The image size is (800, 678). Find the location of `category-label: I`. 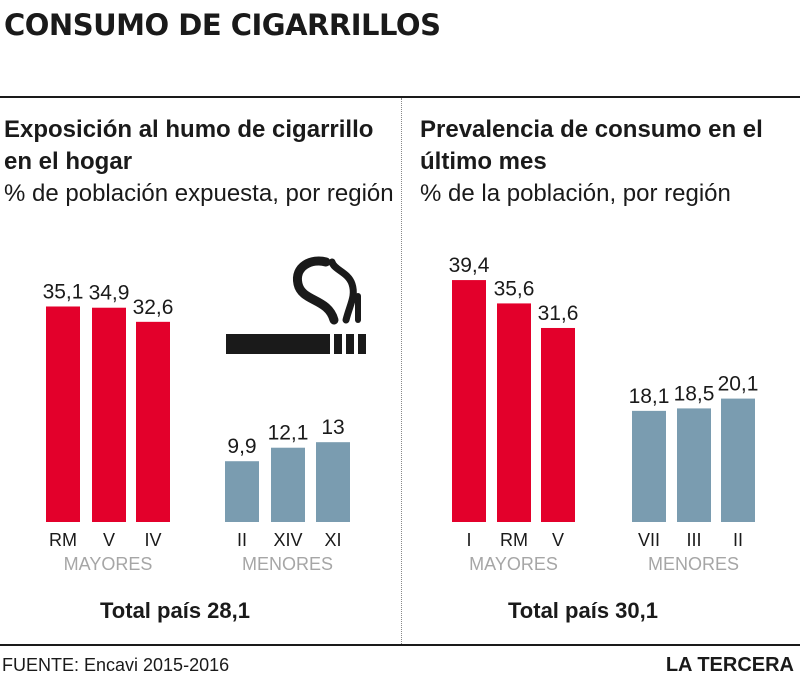

category-label: I is located at coordinates (468, 540).